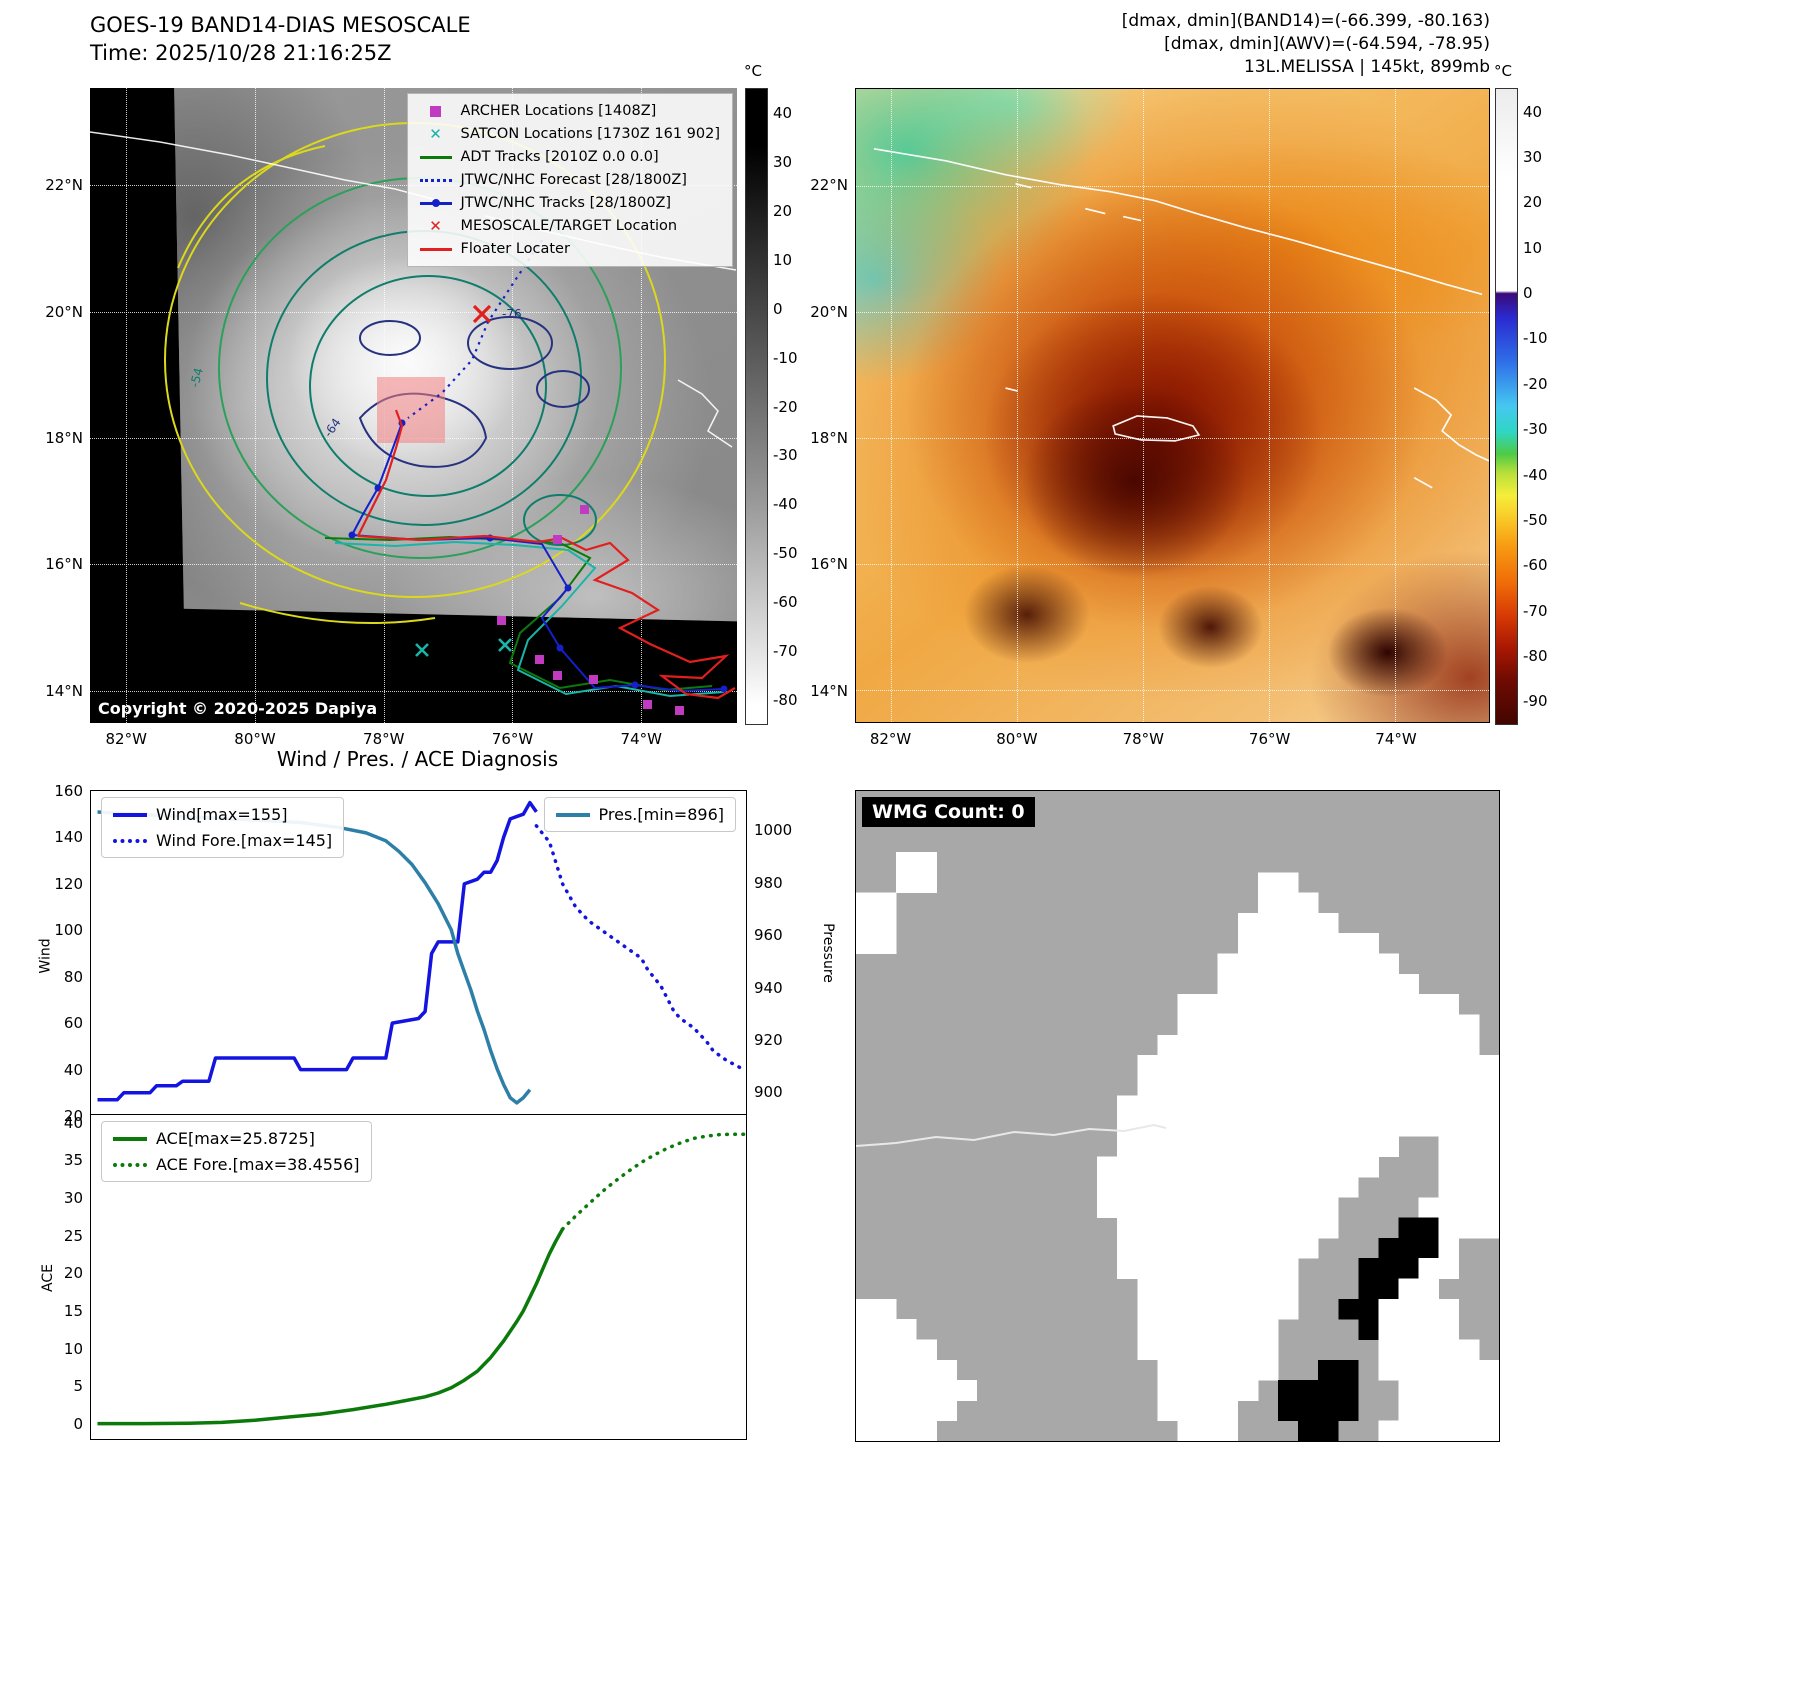  I want to click on colorbar-tick-label: -50, so click(785, 553).